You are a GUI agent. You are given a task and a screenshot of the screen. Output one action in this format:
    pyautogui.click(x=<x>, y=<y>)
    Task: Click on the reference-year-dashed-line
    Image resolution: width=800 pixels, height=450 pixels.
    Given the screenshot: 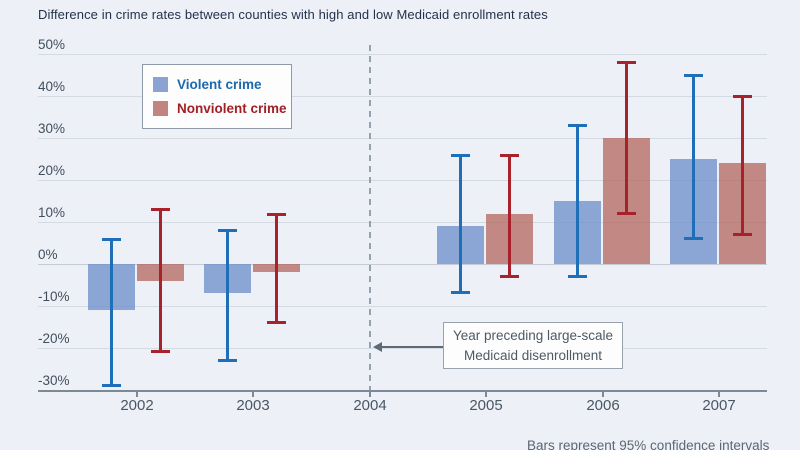 What is the action you would take?
    pyautogui.click(x=370, y=217)
    